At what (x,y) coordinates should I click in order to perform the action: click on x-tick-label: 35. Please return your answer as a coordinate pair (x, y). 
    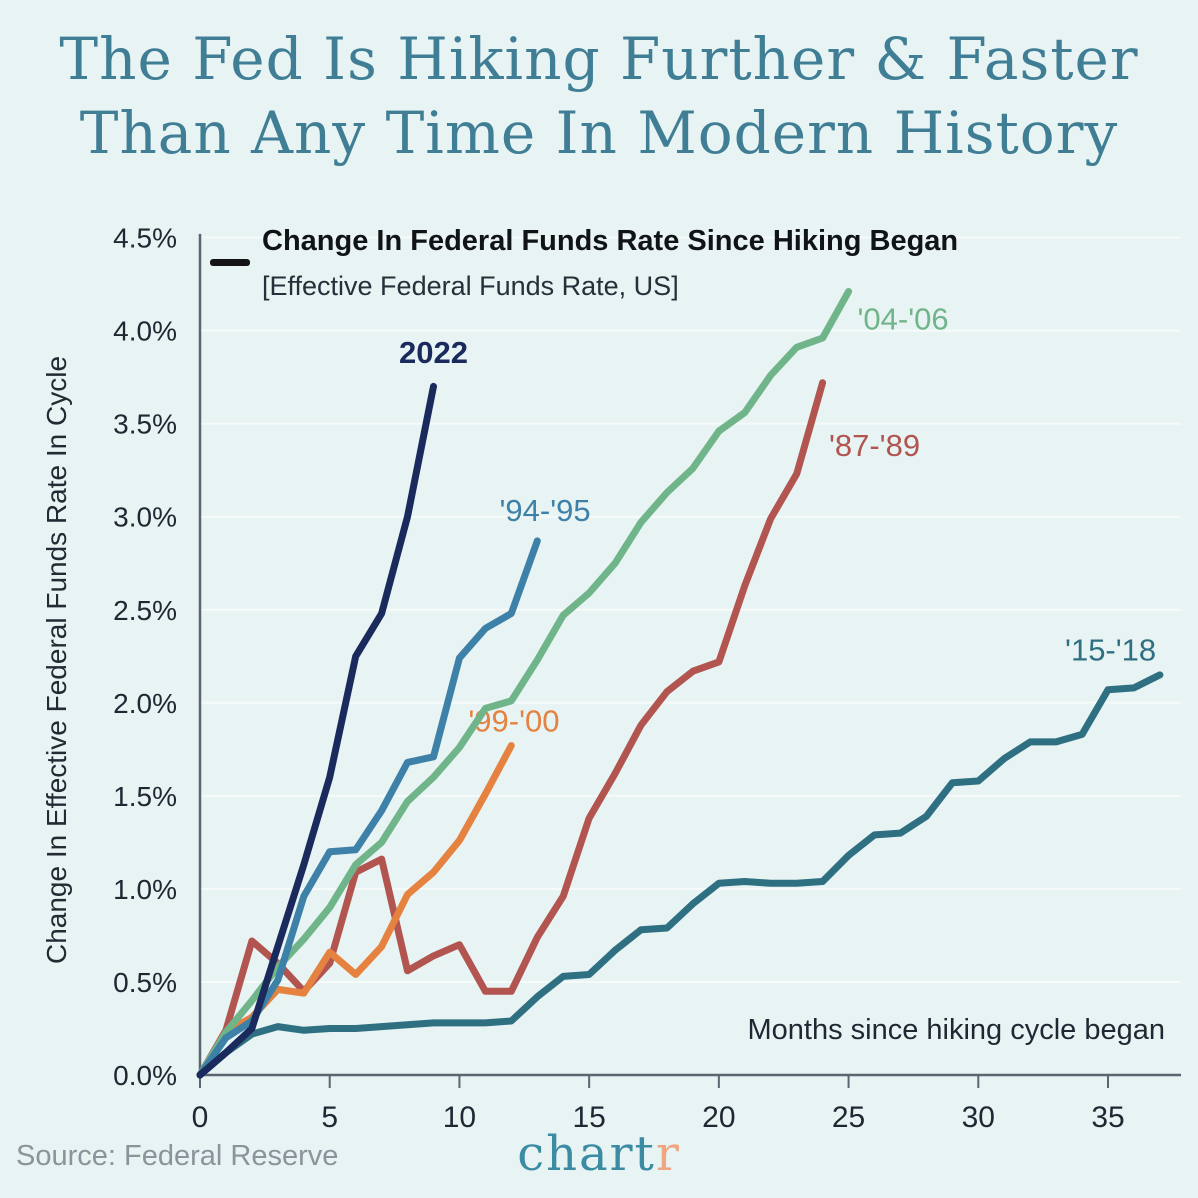
    Looking at the image, I should click on (1107, 1117).